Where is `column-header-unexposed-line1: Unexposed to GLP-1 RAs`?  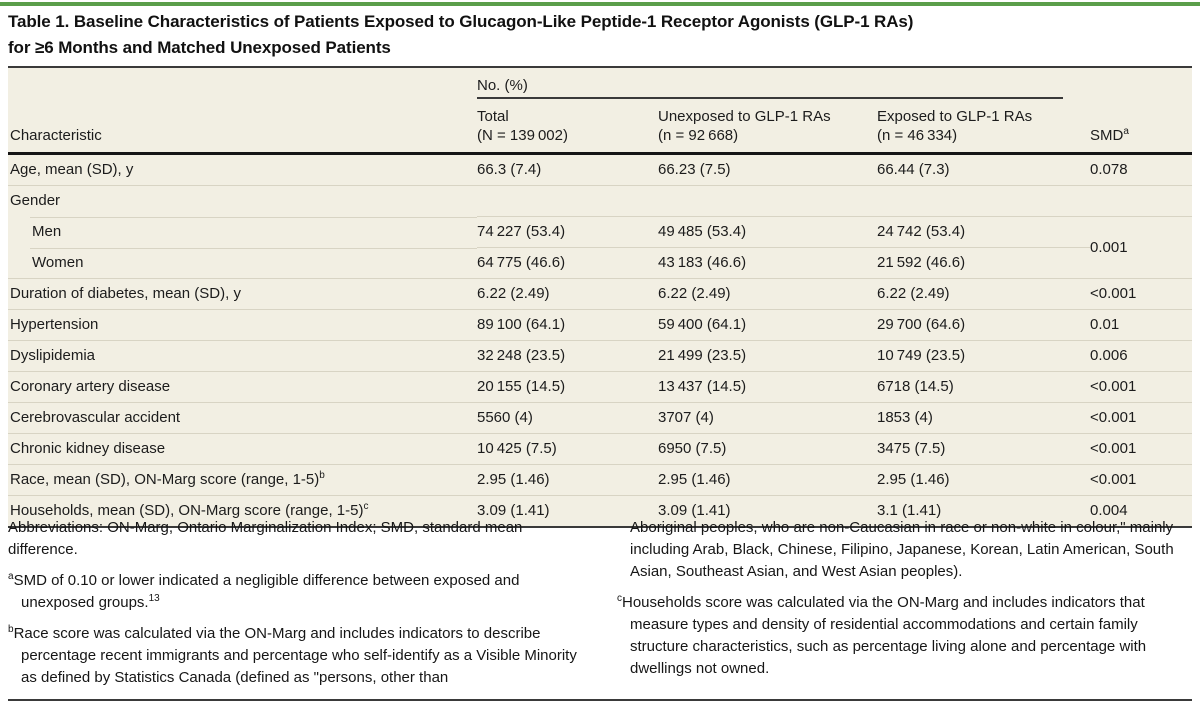
column-header-unexposed-line1: Unexposed to GLP-1 RAs is located at coordinates (744, 116).